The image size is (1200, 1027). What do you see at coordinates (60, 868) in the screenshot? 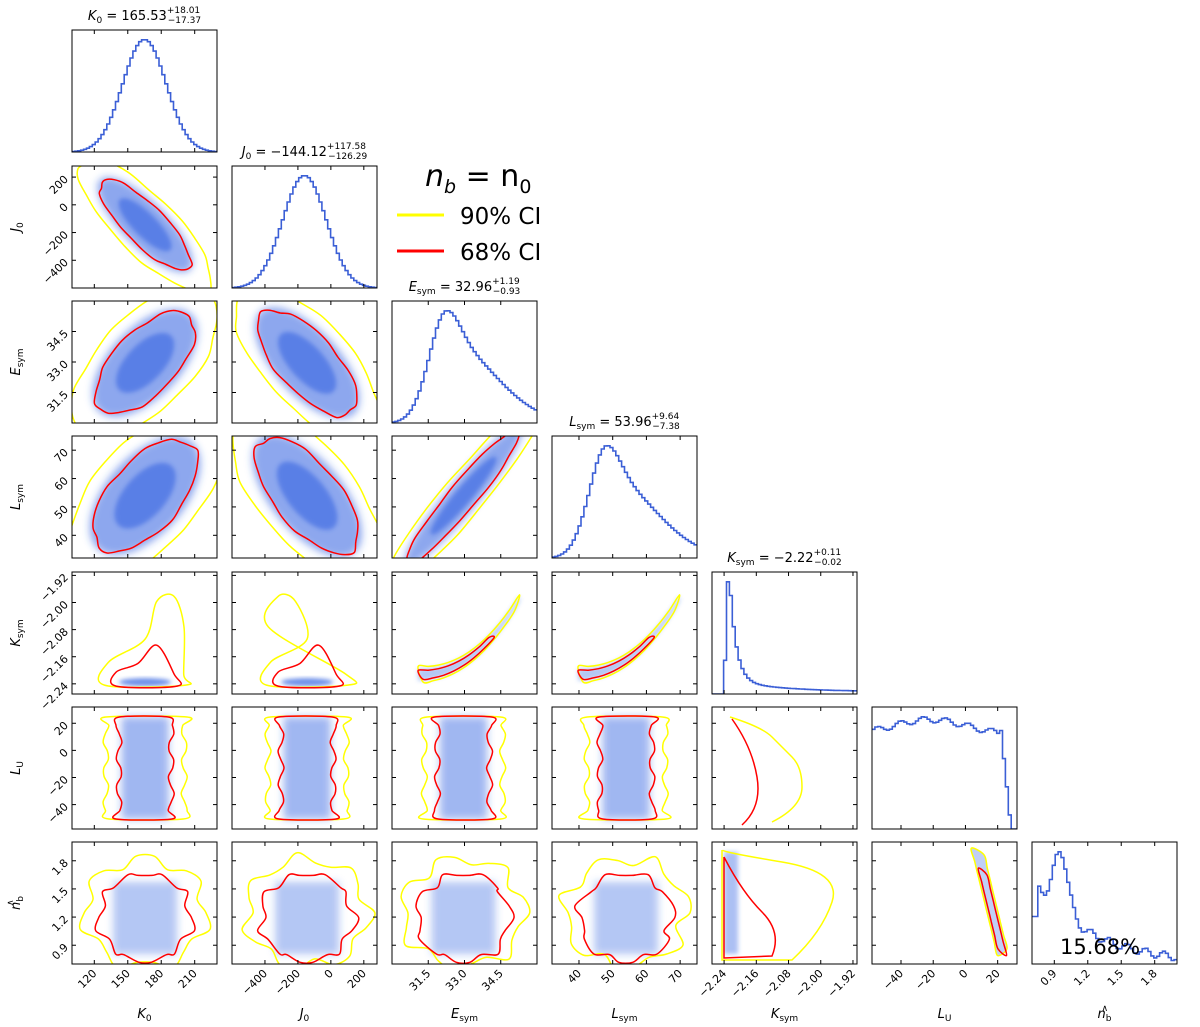
I see `y-tick-label: 1.8` at bounding box center [60, 868].